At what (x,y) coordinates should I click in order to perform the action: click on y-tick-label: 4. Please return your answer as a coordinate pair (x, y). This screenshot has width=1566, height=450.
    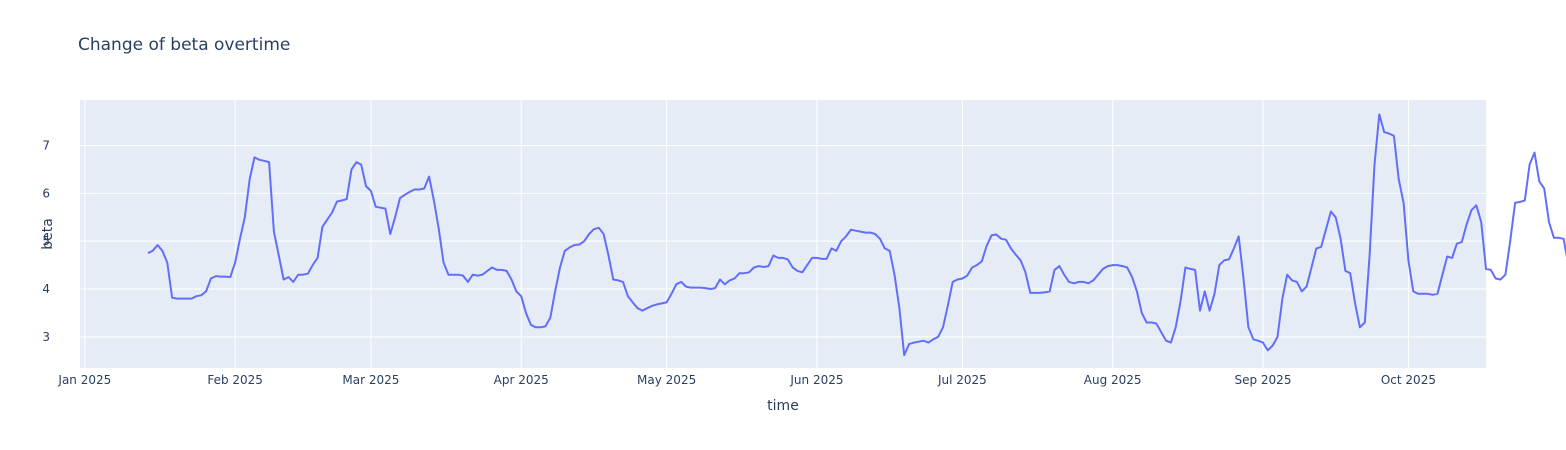
    Looking at the image, I should click on (46, 289).